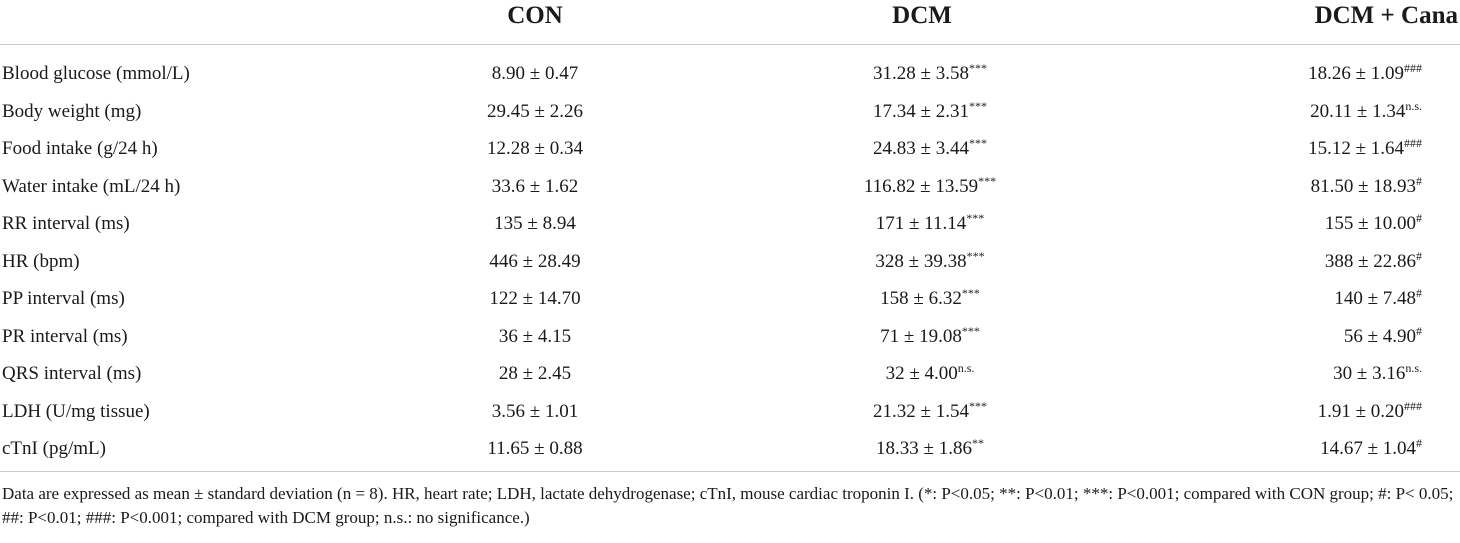 This screenshot has height=543, width=1460. I want to click on cell-dcm-cana: 140 ± 7.48#, so click(1378, 299).